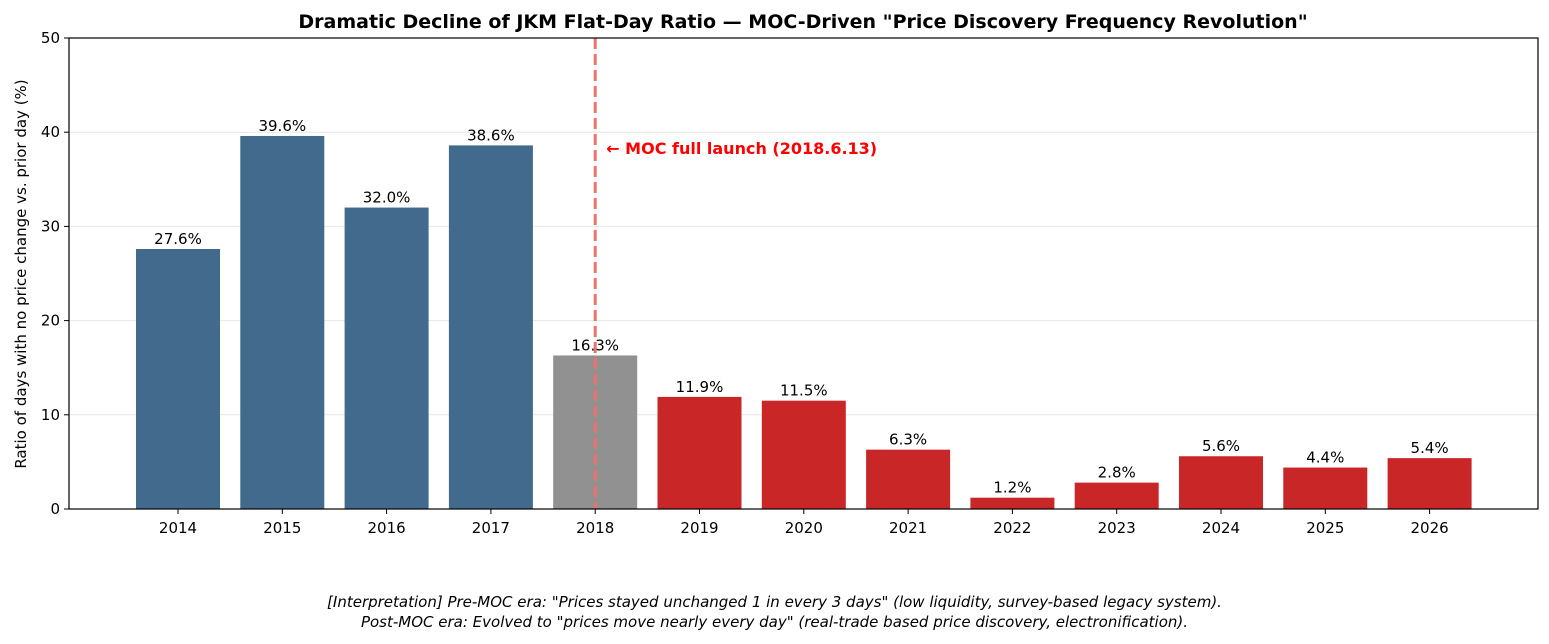 The height and width of the screenshot is (644, 1549). I want to click on bar-2026, so click(1429, 483).